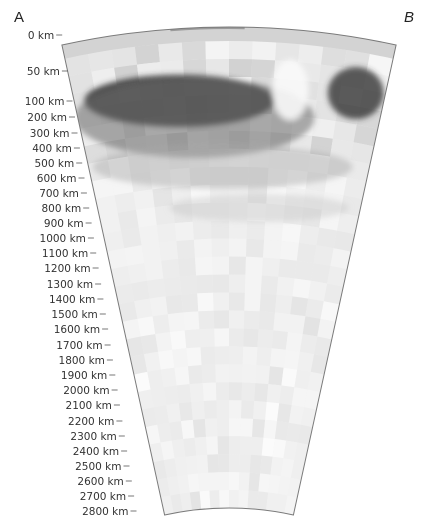 The height and width of the screenshot is (520, 432). Describe the element at coordinates (43, 72) in the screenshot. I see `depth-label: 50 km` at that location.